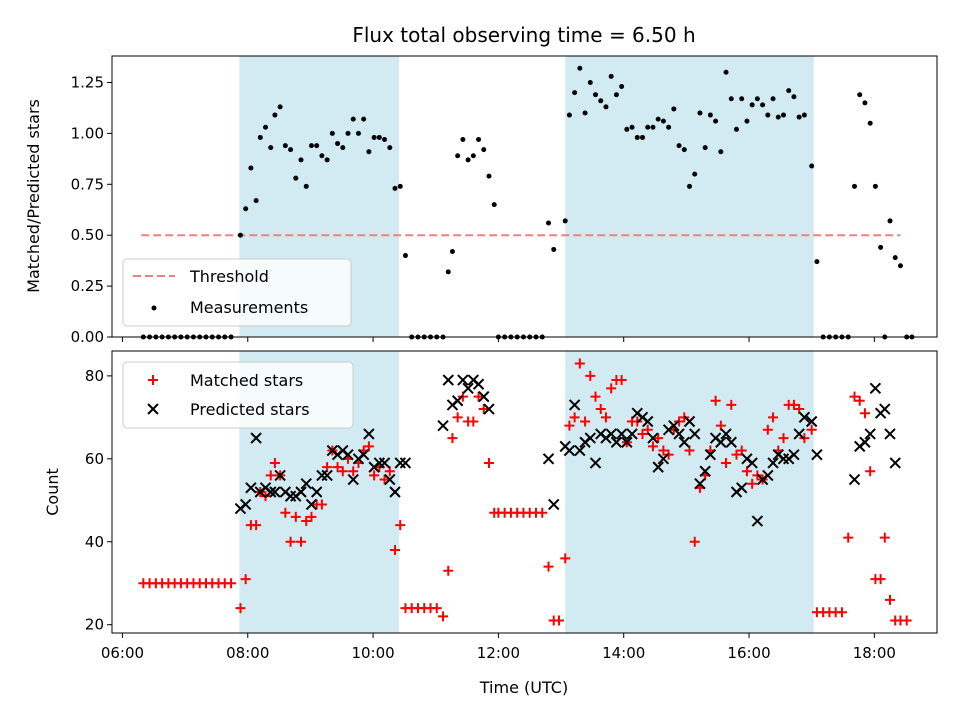 The height and width of the screenshot is (724, 960). What do you see at coordinates (247, 653) in the screenshot?
I see `bottom-x-tick-label: 08:00` at bounding box center [247, 653].